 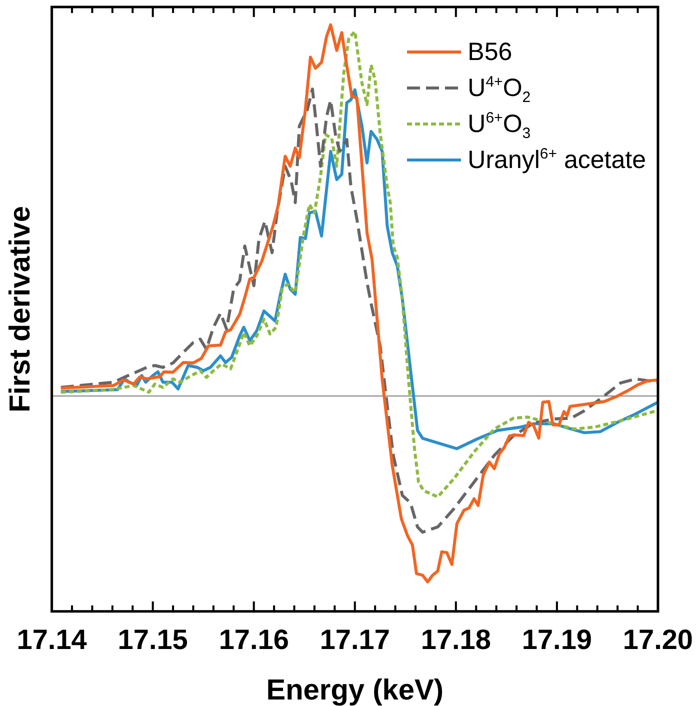 I want to click on x-tick-label: 17.19, so click(x=557, y=639).